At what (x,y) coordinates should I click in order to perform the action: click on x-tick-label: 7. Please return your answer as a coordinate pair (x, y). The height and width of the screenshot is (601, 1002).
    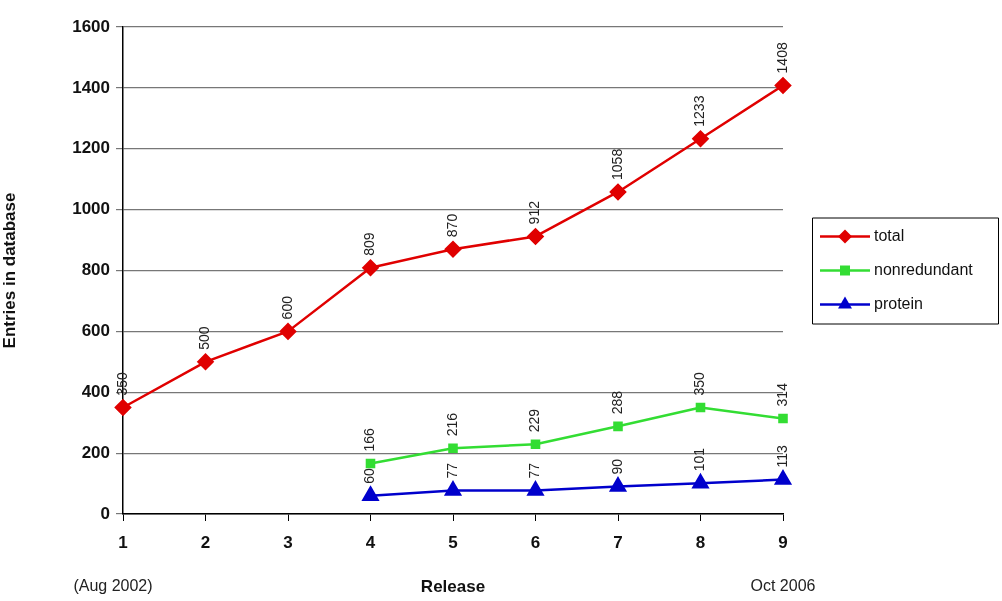
    Looking at the image, I should click on (618, 542).